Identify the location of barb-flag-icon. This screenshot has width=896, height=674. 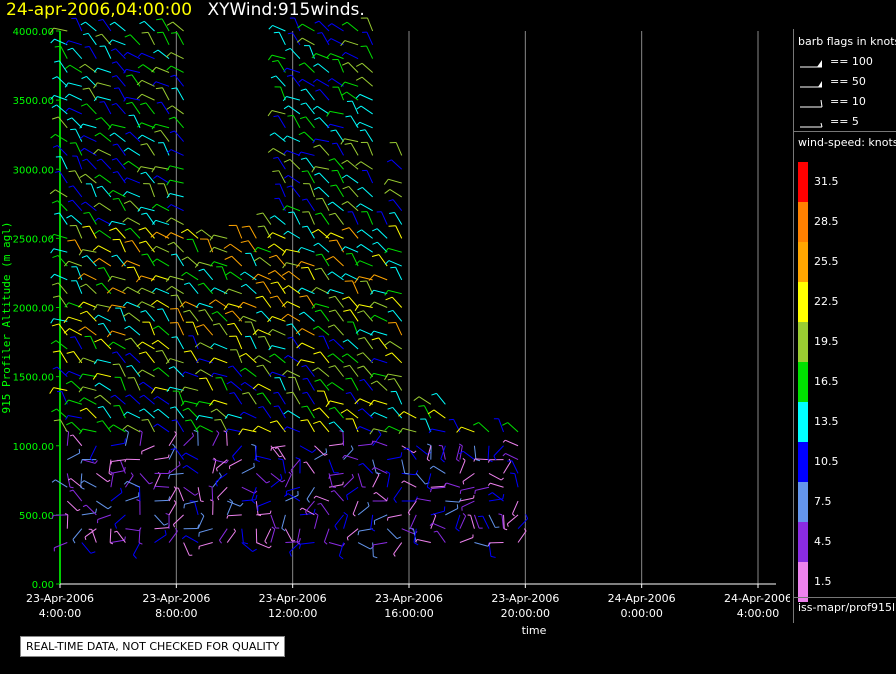
(811, 64).